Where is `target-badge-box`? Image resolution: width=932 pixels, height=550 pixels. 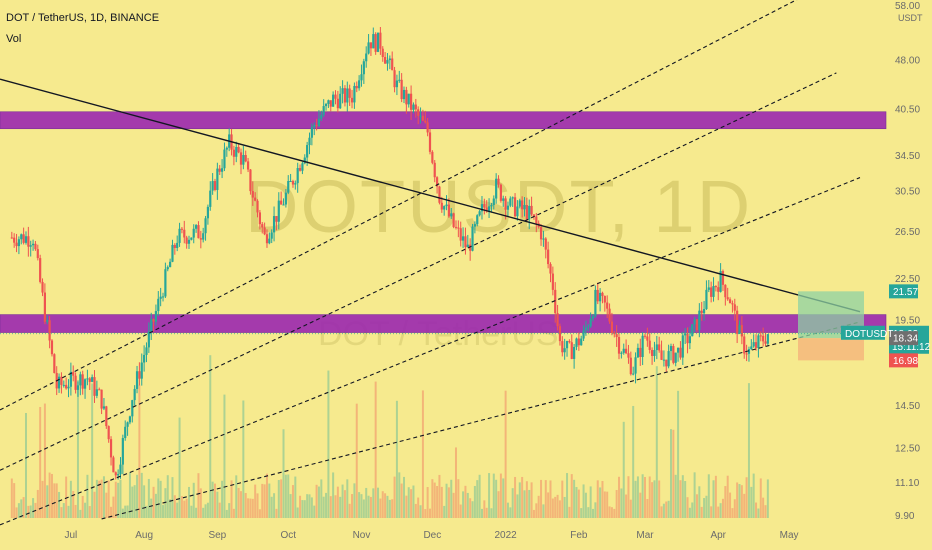
target-badge-box is located at coordinates (903, 291).